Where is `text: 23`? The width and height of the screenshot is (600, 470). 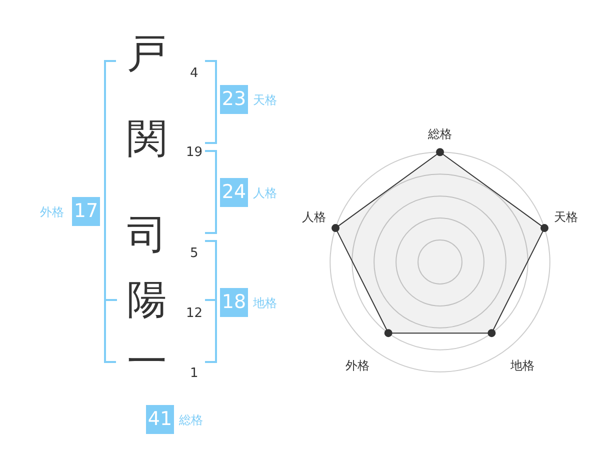
text: 23 is located at coordinates (234, 99).